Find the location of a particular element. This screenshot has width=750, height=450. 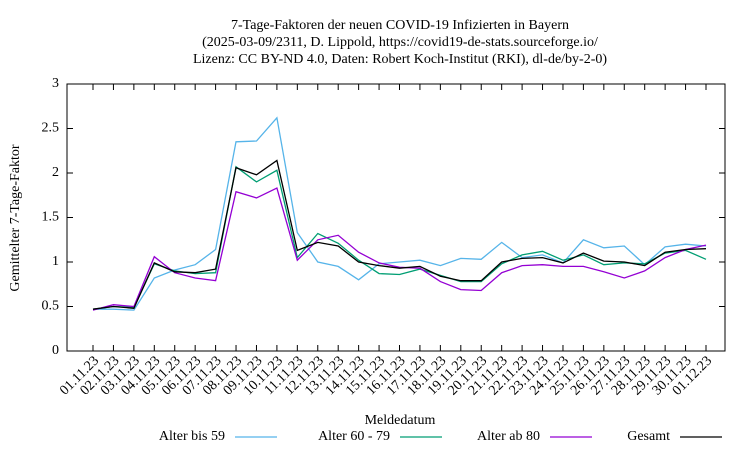

legend-label: Gesamt is located at coordinates (648, 436).